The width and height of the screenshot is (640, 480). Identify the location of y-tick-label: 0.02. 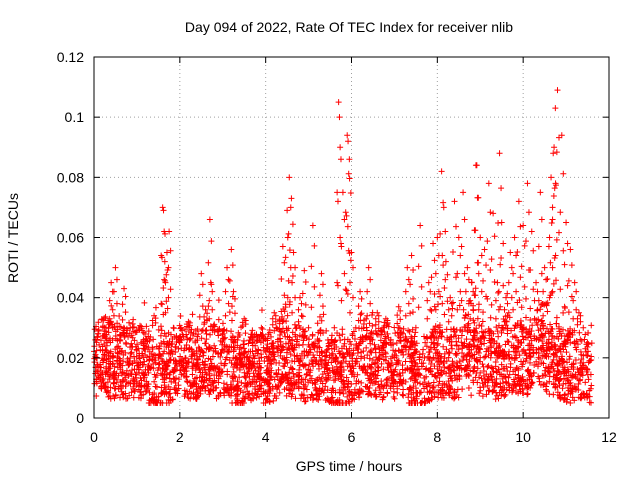
(70, 358).